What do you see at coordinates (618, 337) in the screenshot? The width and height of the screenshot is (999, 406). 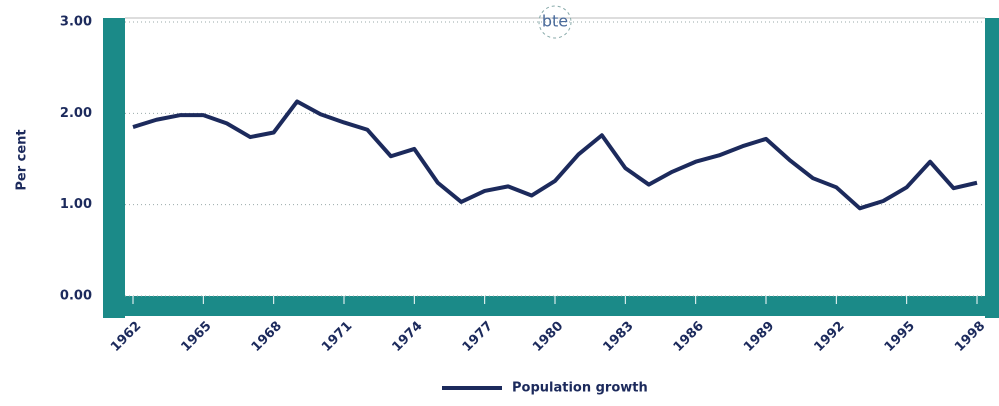 I see `x-tick-label: 1983` at bounding box center [618, 337].